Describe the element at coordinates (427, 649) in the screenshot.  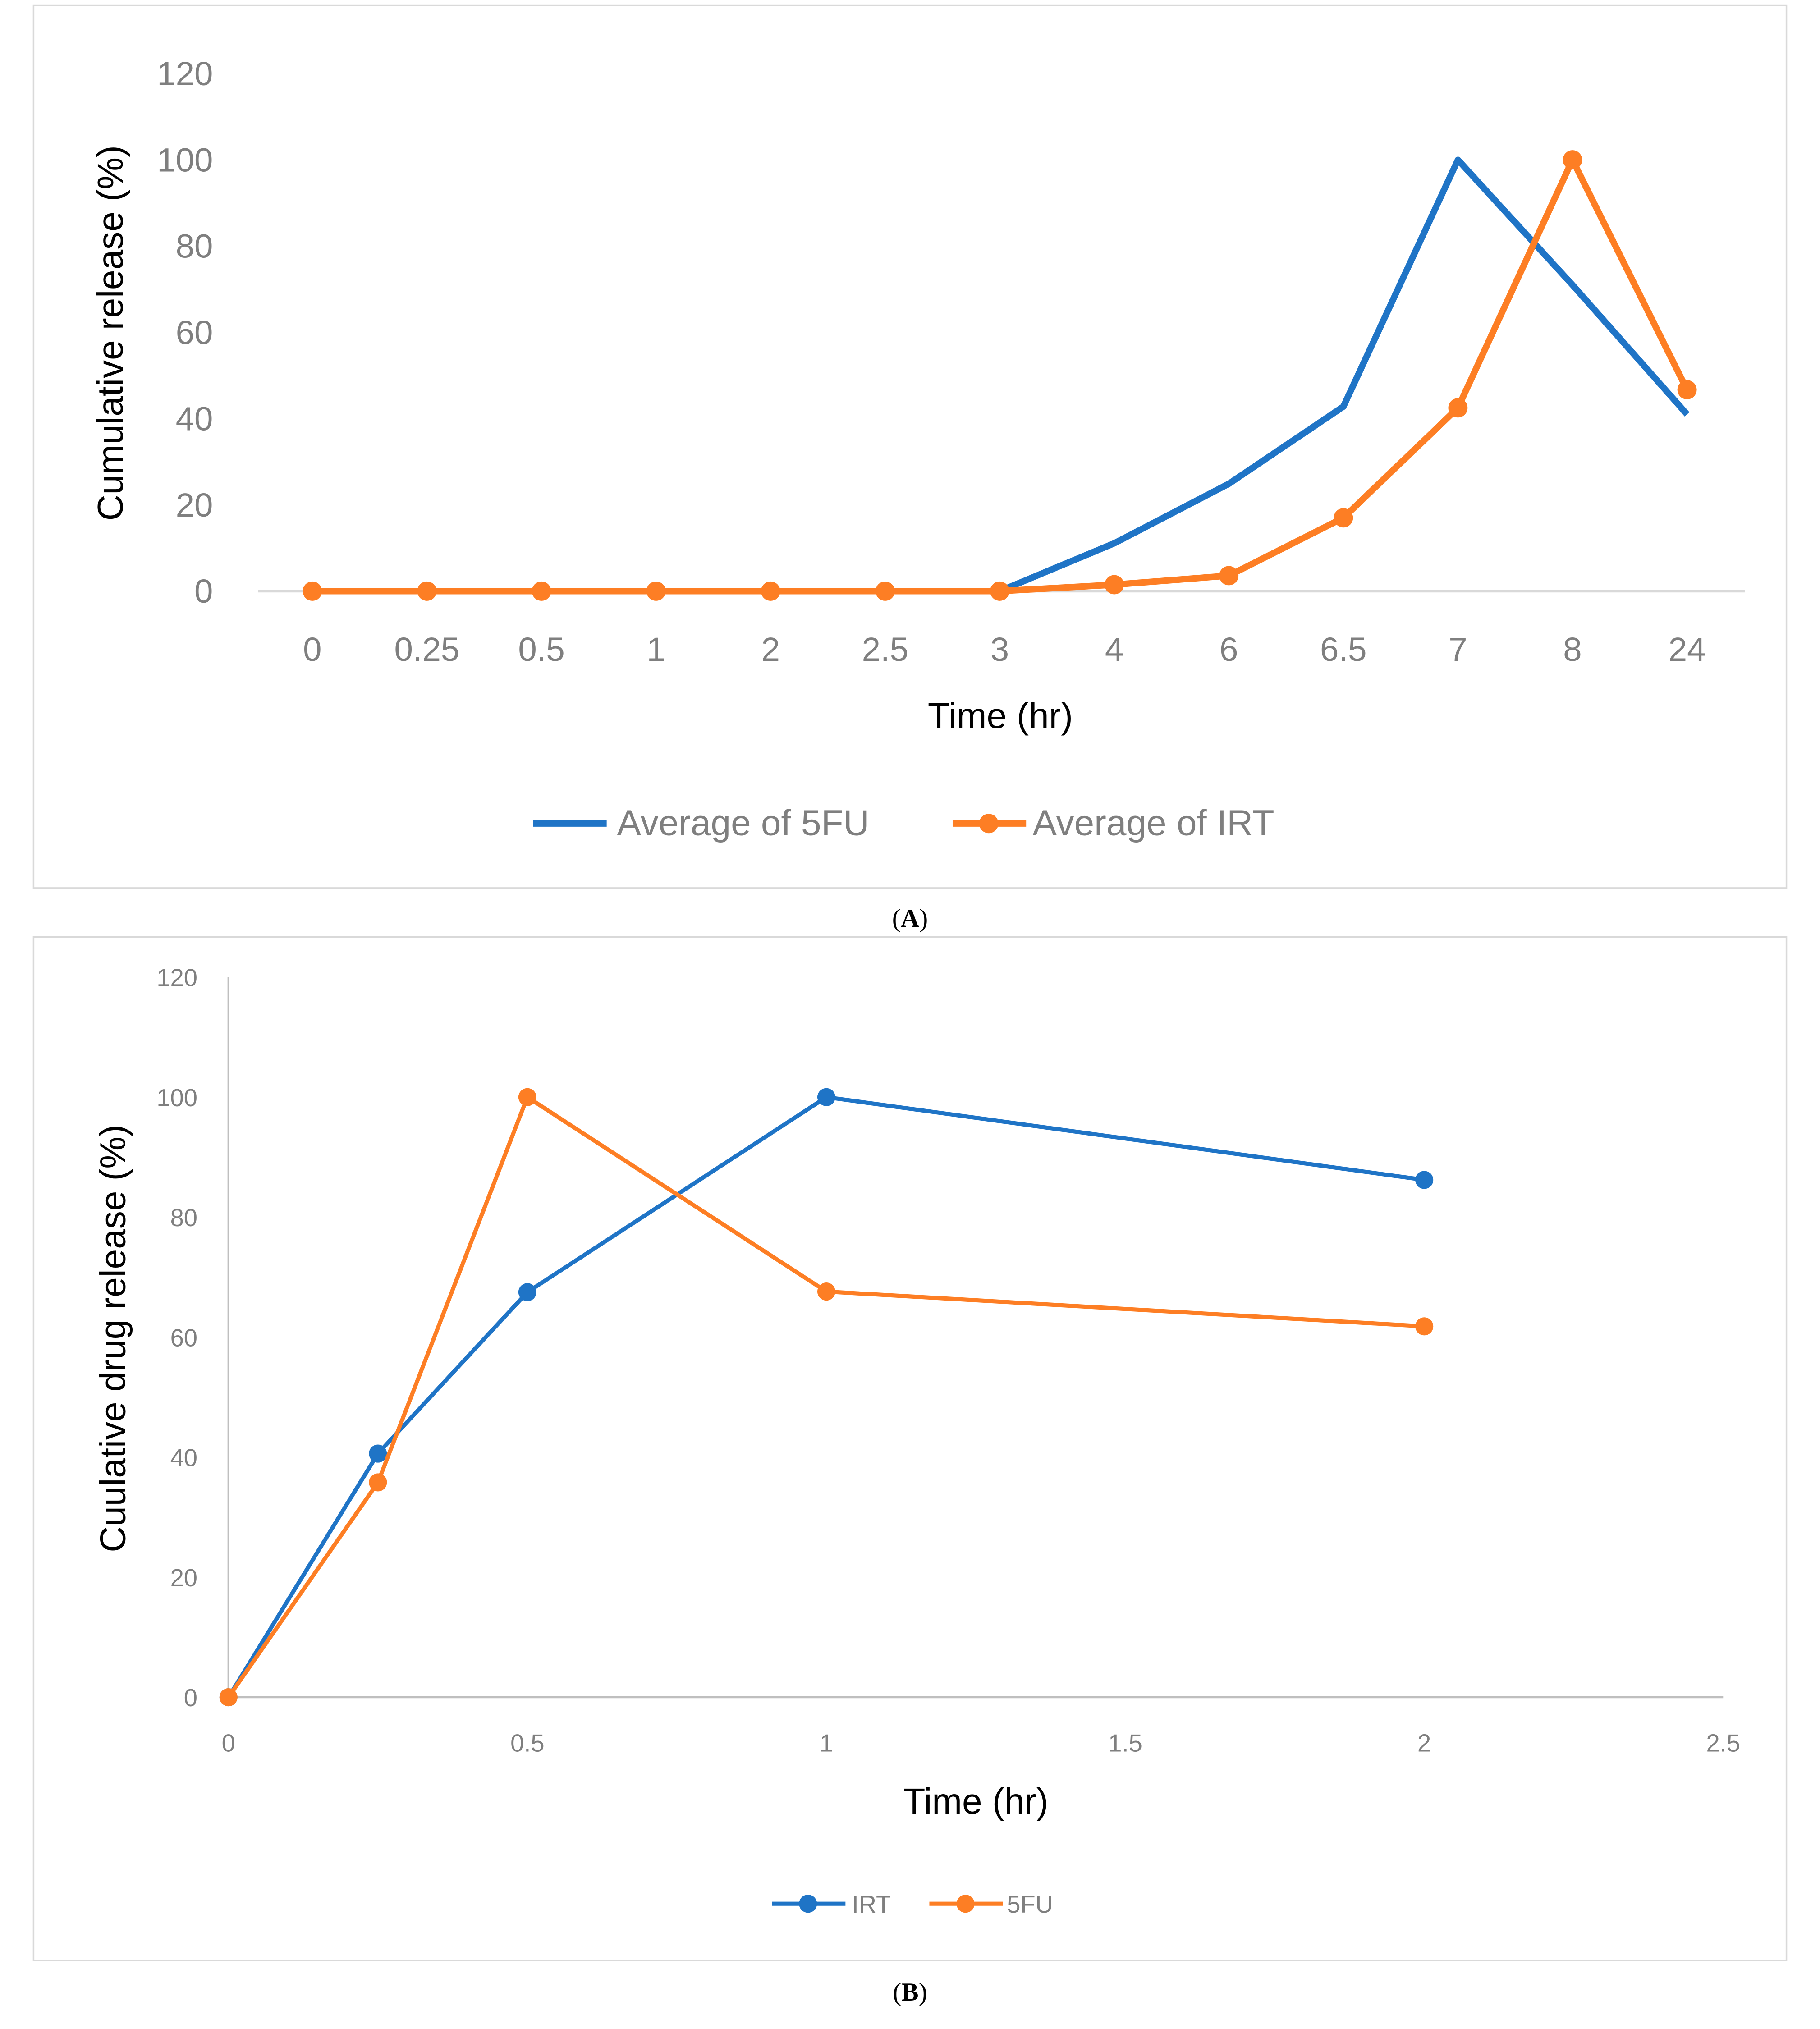
I see `x-tick-label: 0.25` at that location.